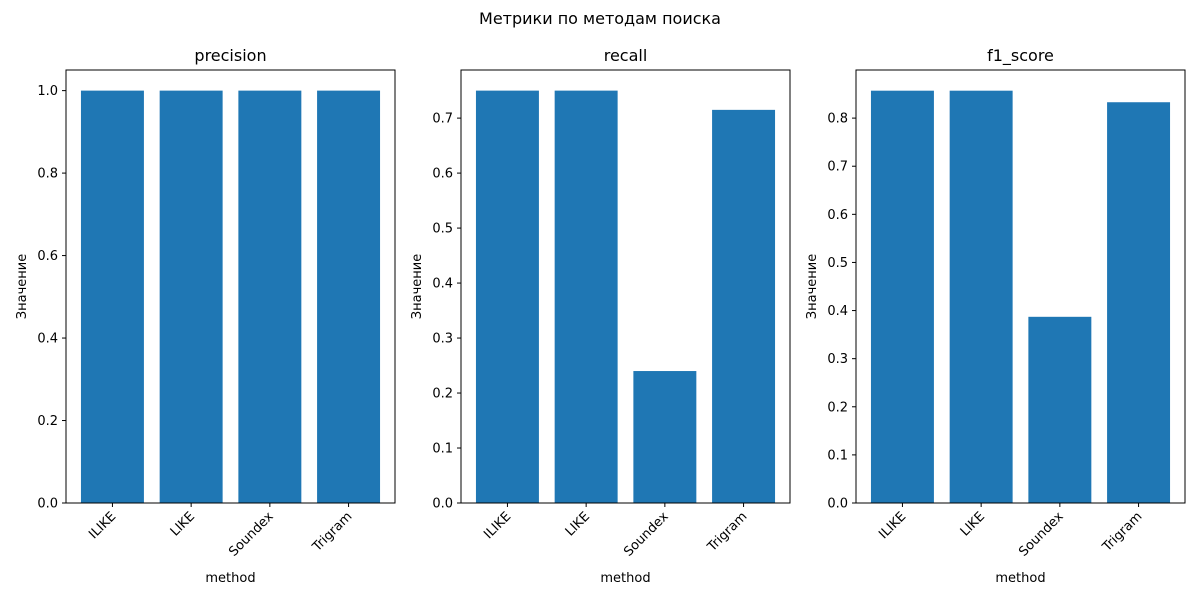 This screenshot has width=1200, height=600. Describe the element at coordinates (47, 91) in the screenshot. I see `y-tick-label: 1.0` at that location.